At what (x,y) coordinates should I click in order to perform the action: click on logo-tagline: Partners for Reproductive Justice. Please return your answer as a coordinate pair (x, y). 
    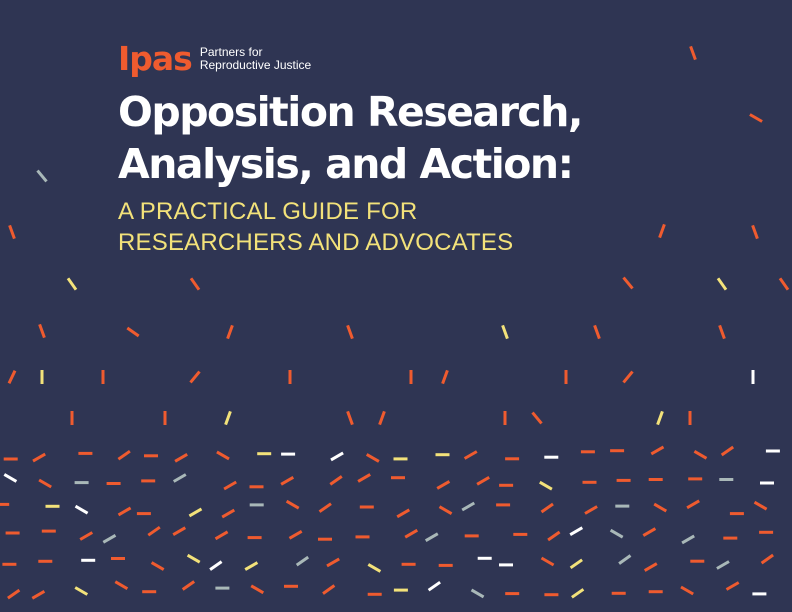
    Looking at the image, I should click on (255, 58).